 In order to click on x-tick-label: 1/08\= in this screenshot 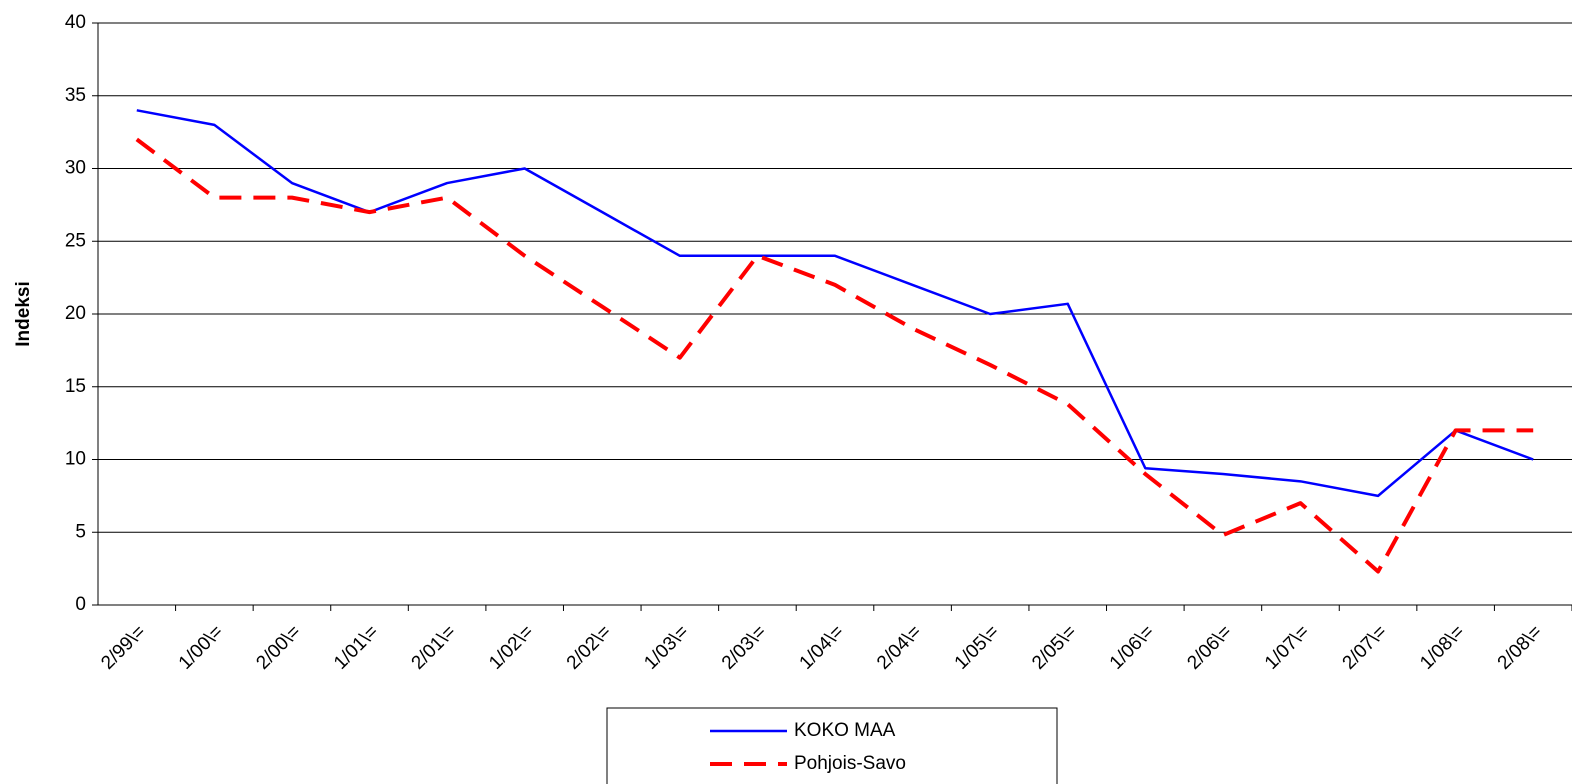, I will do `click(1442, 647)`.